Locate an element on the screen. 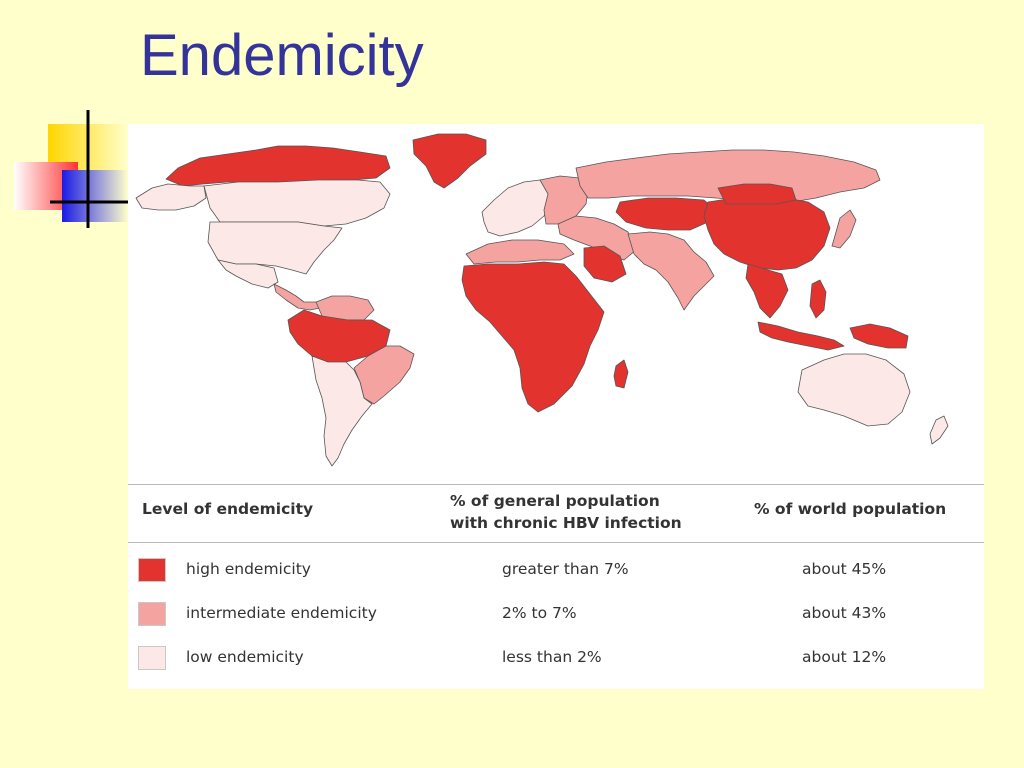  region-greenland is located at coordinates (449, 161).